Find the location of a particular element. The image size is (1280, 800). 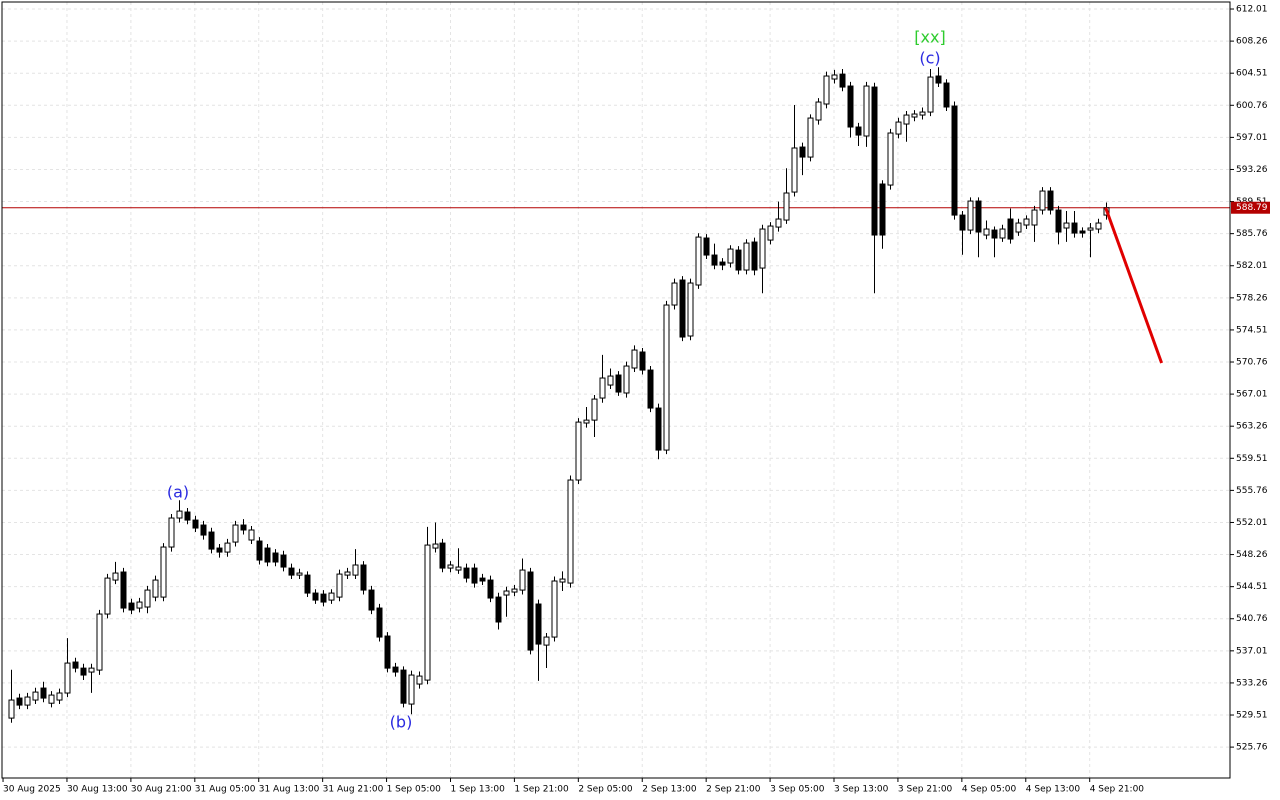

y-tick-label: 537.01 is located at coordinates (1252, 651).